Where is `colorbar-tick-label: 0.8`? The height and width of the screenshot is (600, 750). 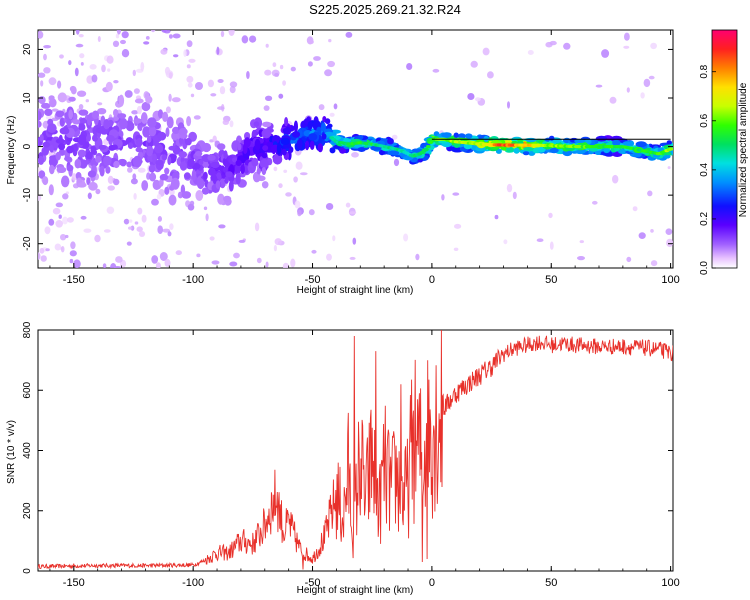 colorbar-tick-label: 0.8 is located at coordinates (704, 71).